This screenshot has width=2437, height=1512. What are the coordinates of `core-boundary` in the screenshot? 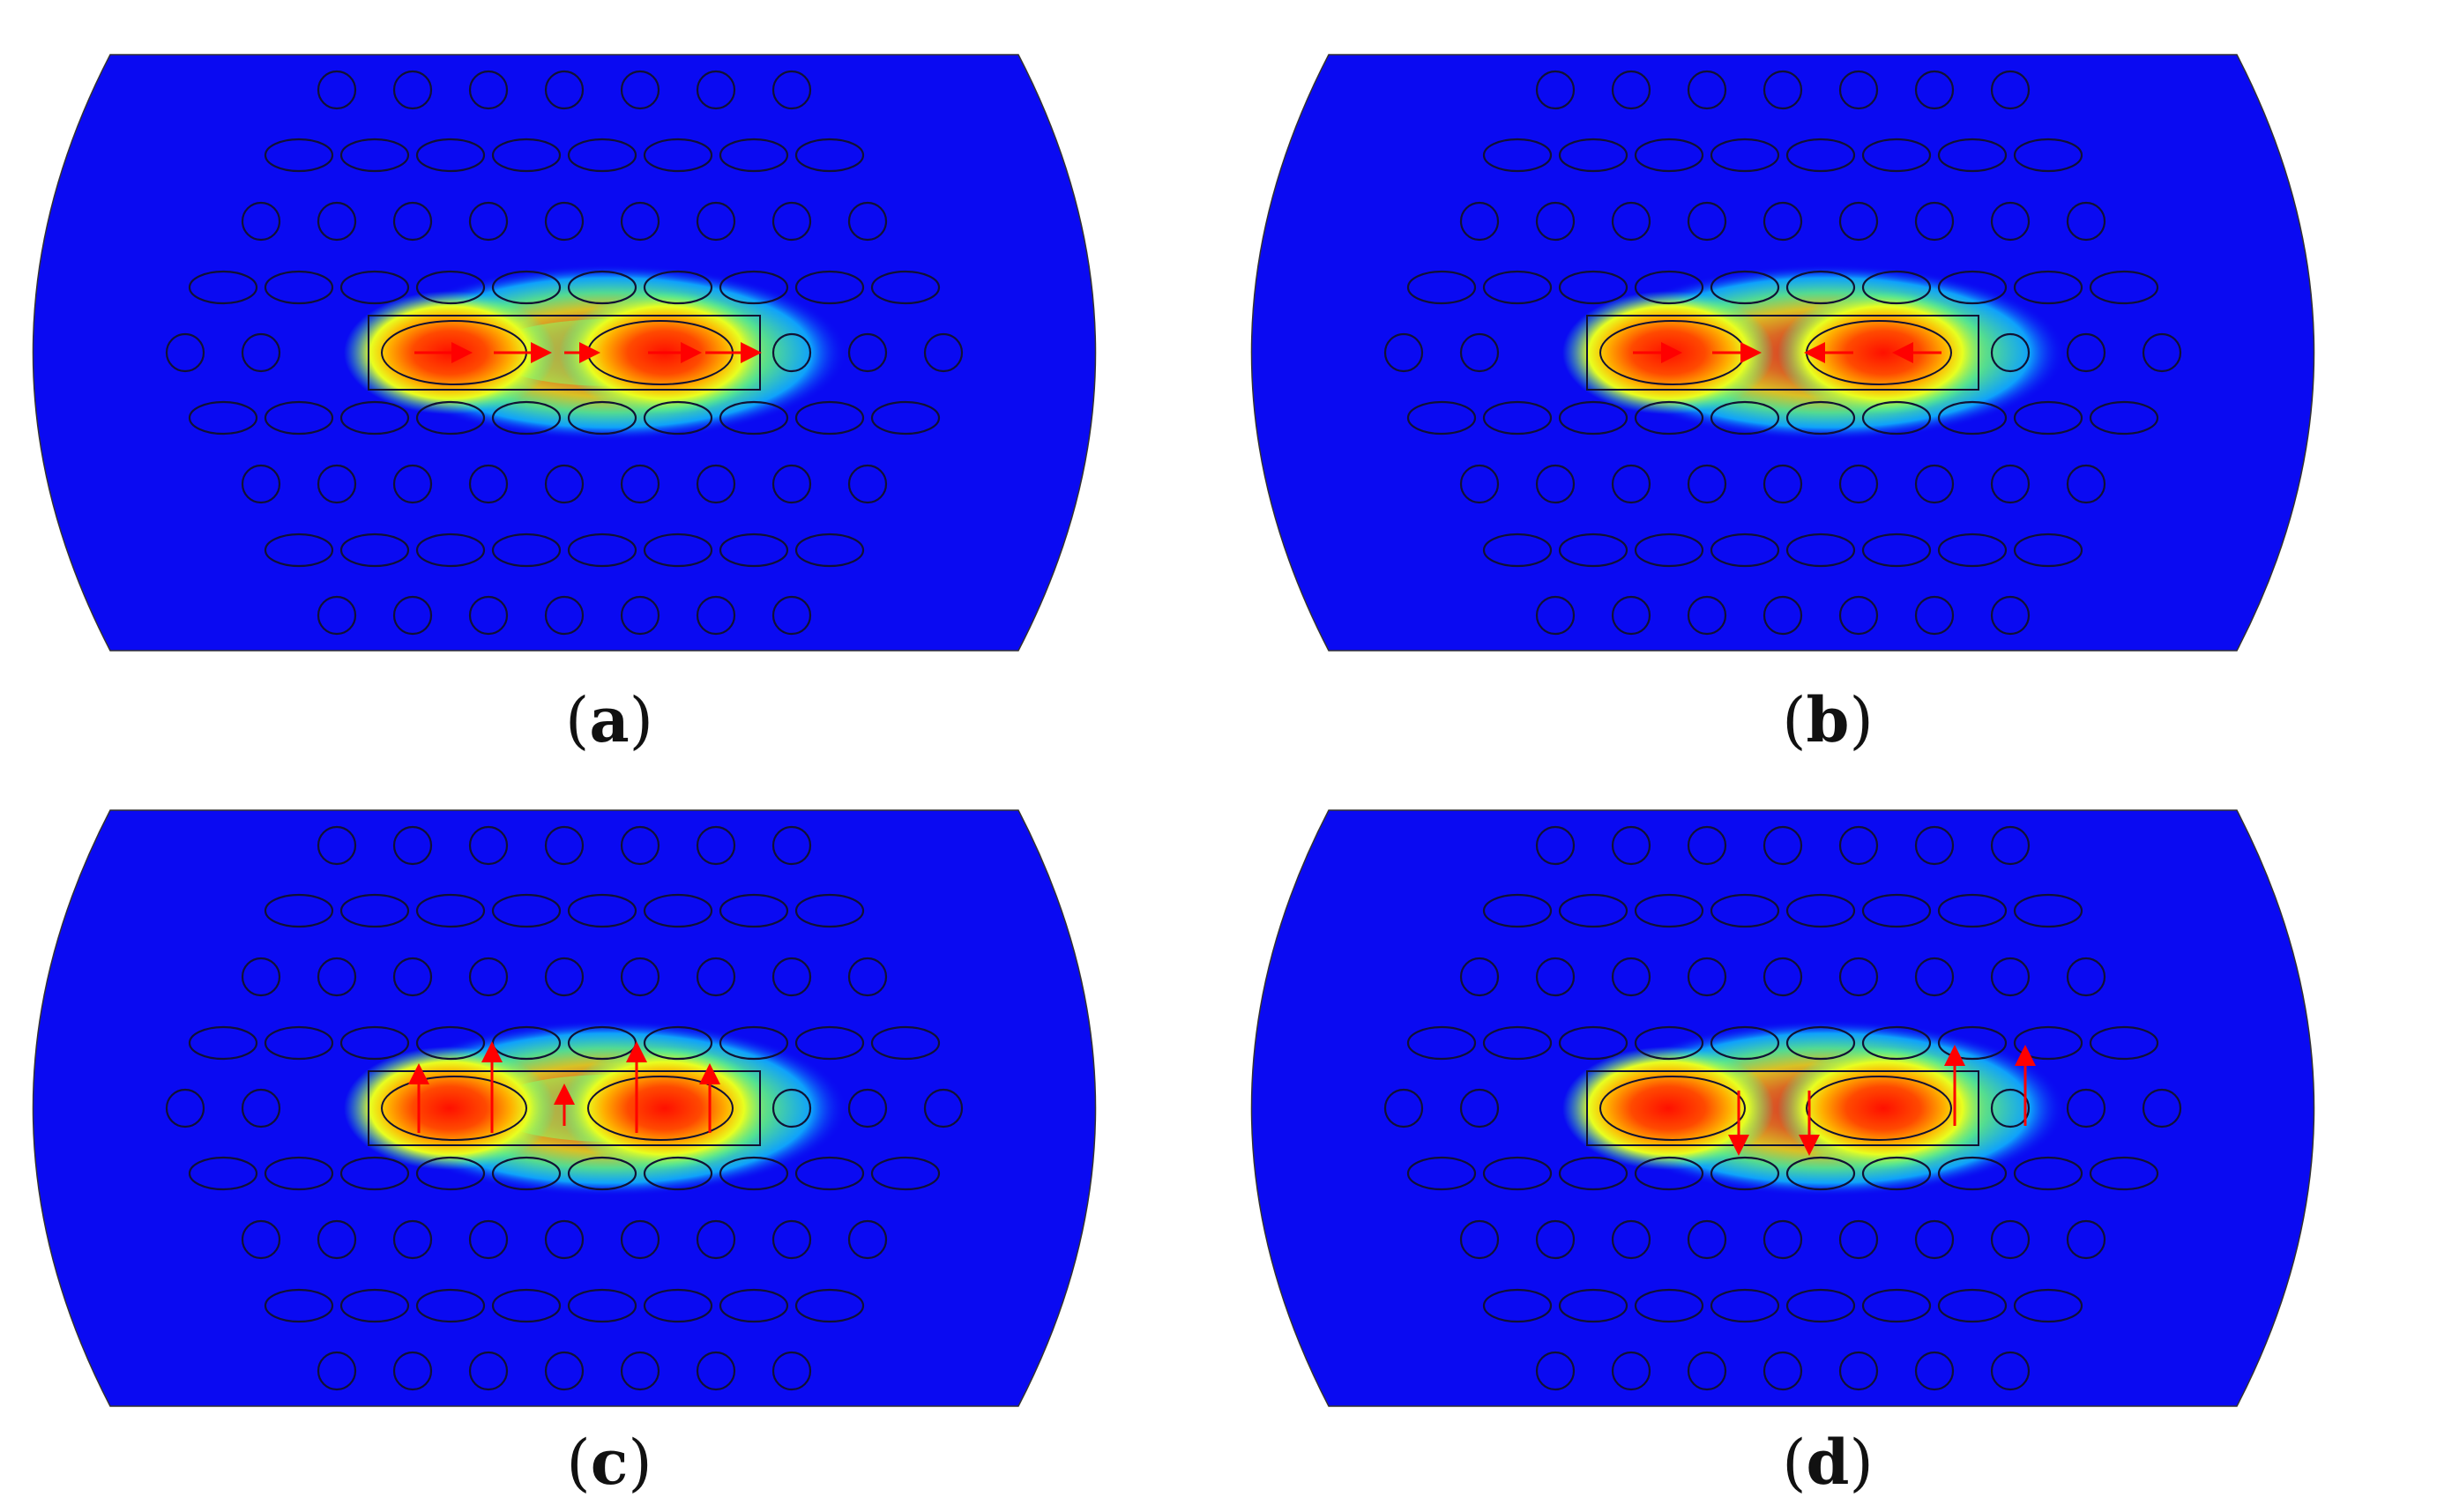 It's located at (1782, 1108).